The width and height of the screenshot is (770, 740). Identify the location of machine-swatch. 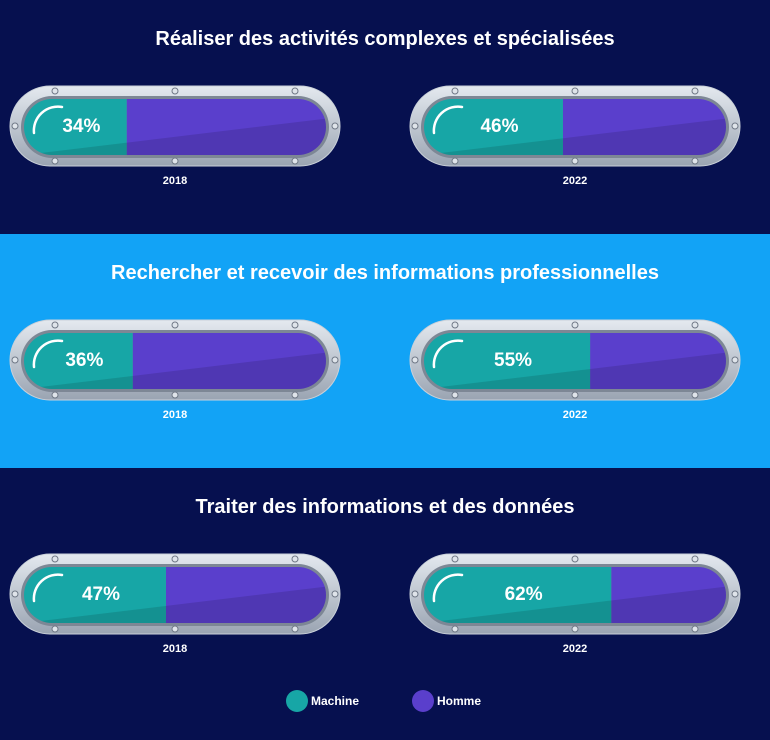
(297, 701).